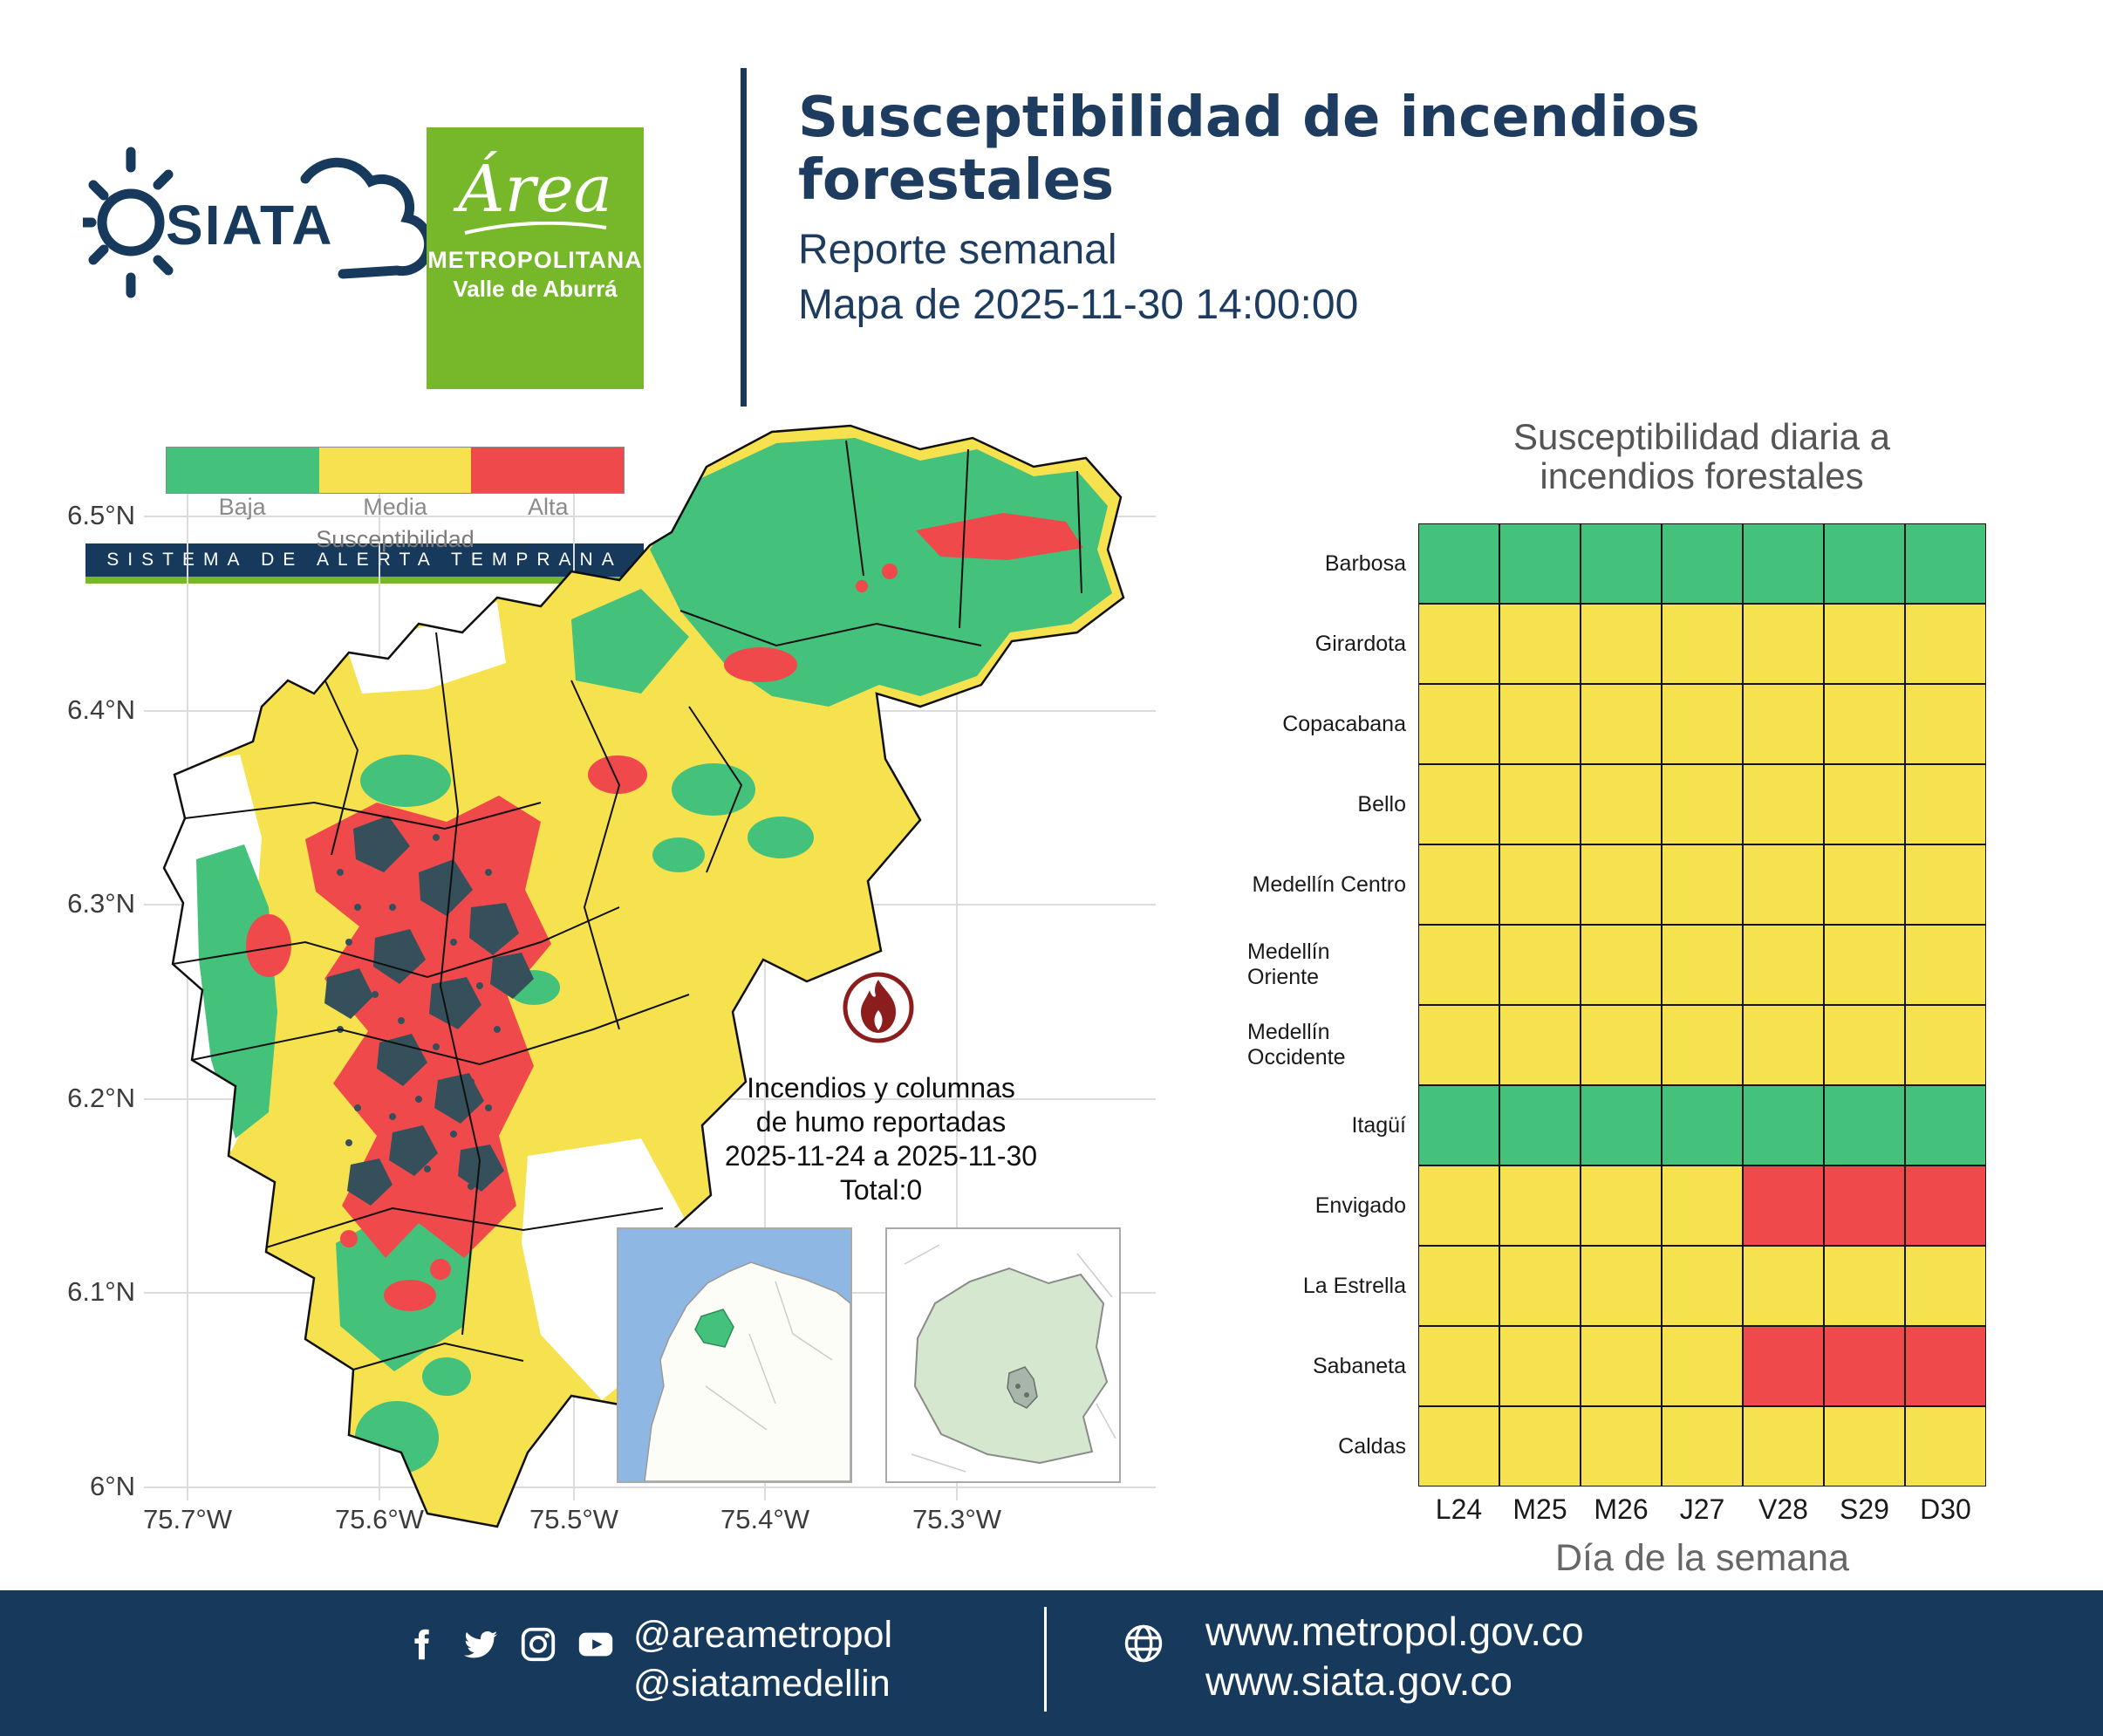 This screenshot has height=1736, width=2103. What do you see at coordinates (395, 539) in the screenshot?
I see `legend-title: Susceptibilidad` at bounding box center [395, 539].